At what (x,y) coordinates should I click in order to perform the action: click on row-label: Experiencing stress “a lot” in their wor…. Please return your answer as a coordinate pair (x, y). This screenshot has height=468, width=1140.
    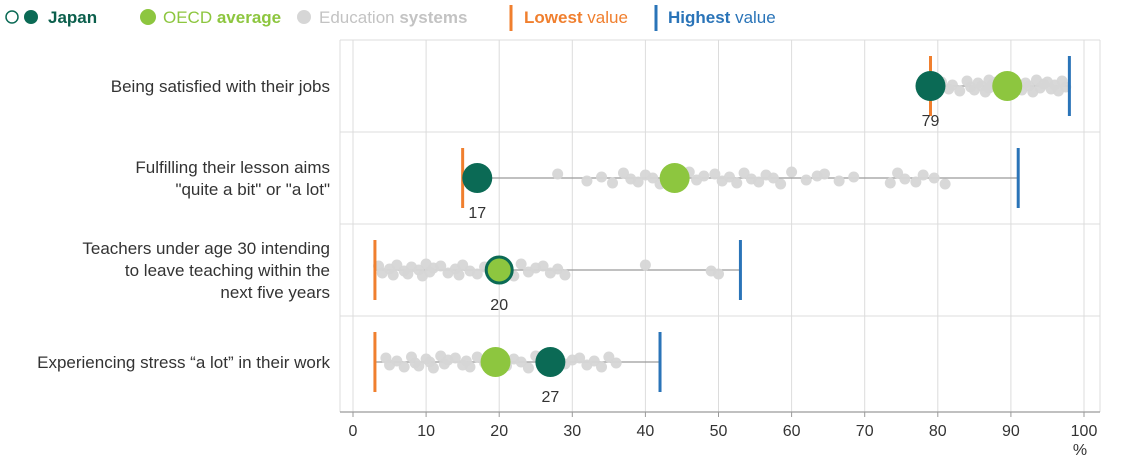
    Looking at the image, I should click on (183, 362).